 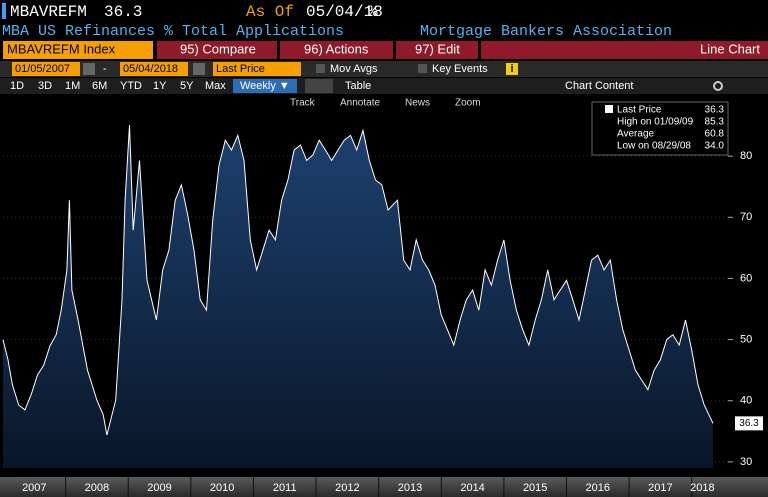 I want to click on frequency: Weekly ▼, so click(x=265, y=86).